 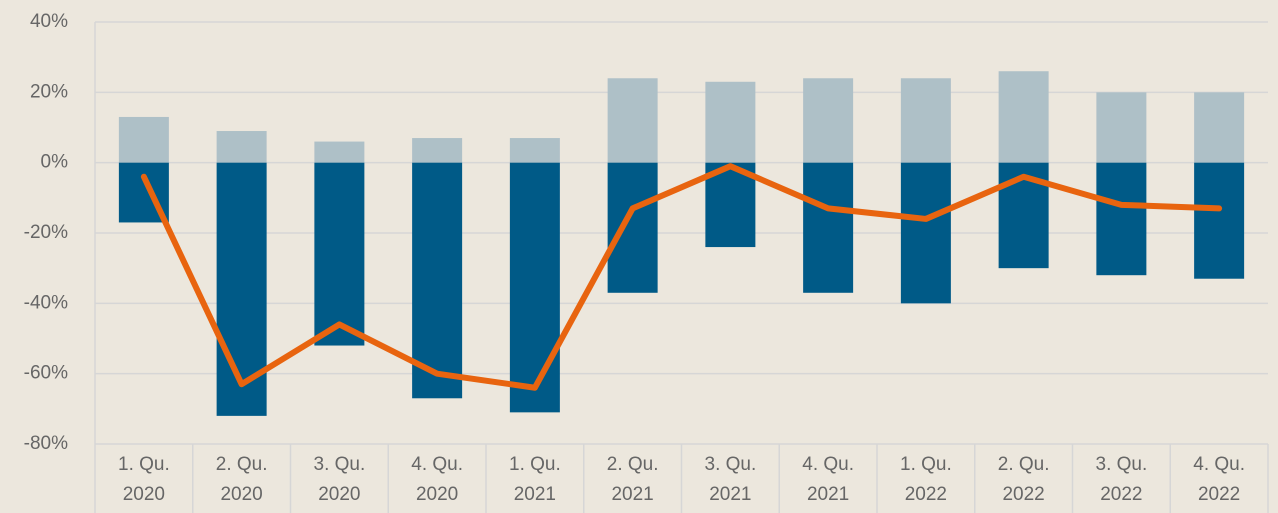 I want to click on x-tick-label: 2. Qu. 2021, so click(x=632, y=479).